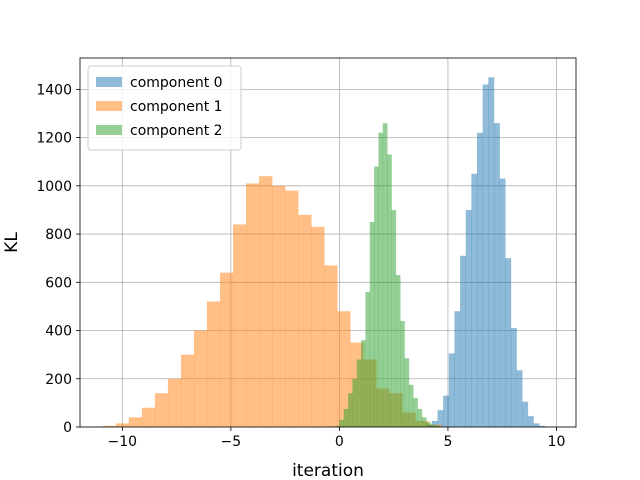  Describe the element at coordinates (176, 107) in the screenshot. I see `legend-label: component 1` at that location.